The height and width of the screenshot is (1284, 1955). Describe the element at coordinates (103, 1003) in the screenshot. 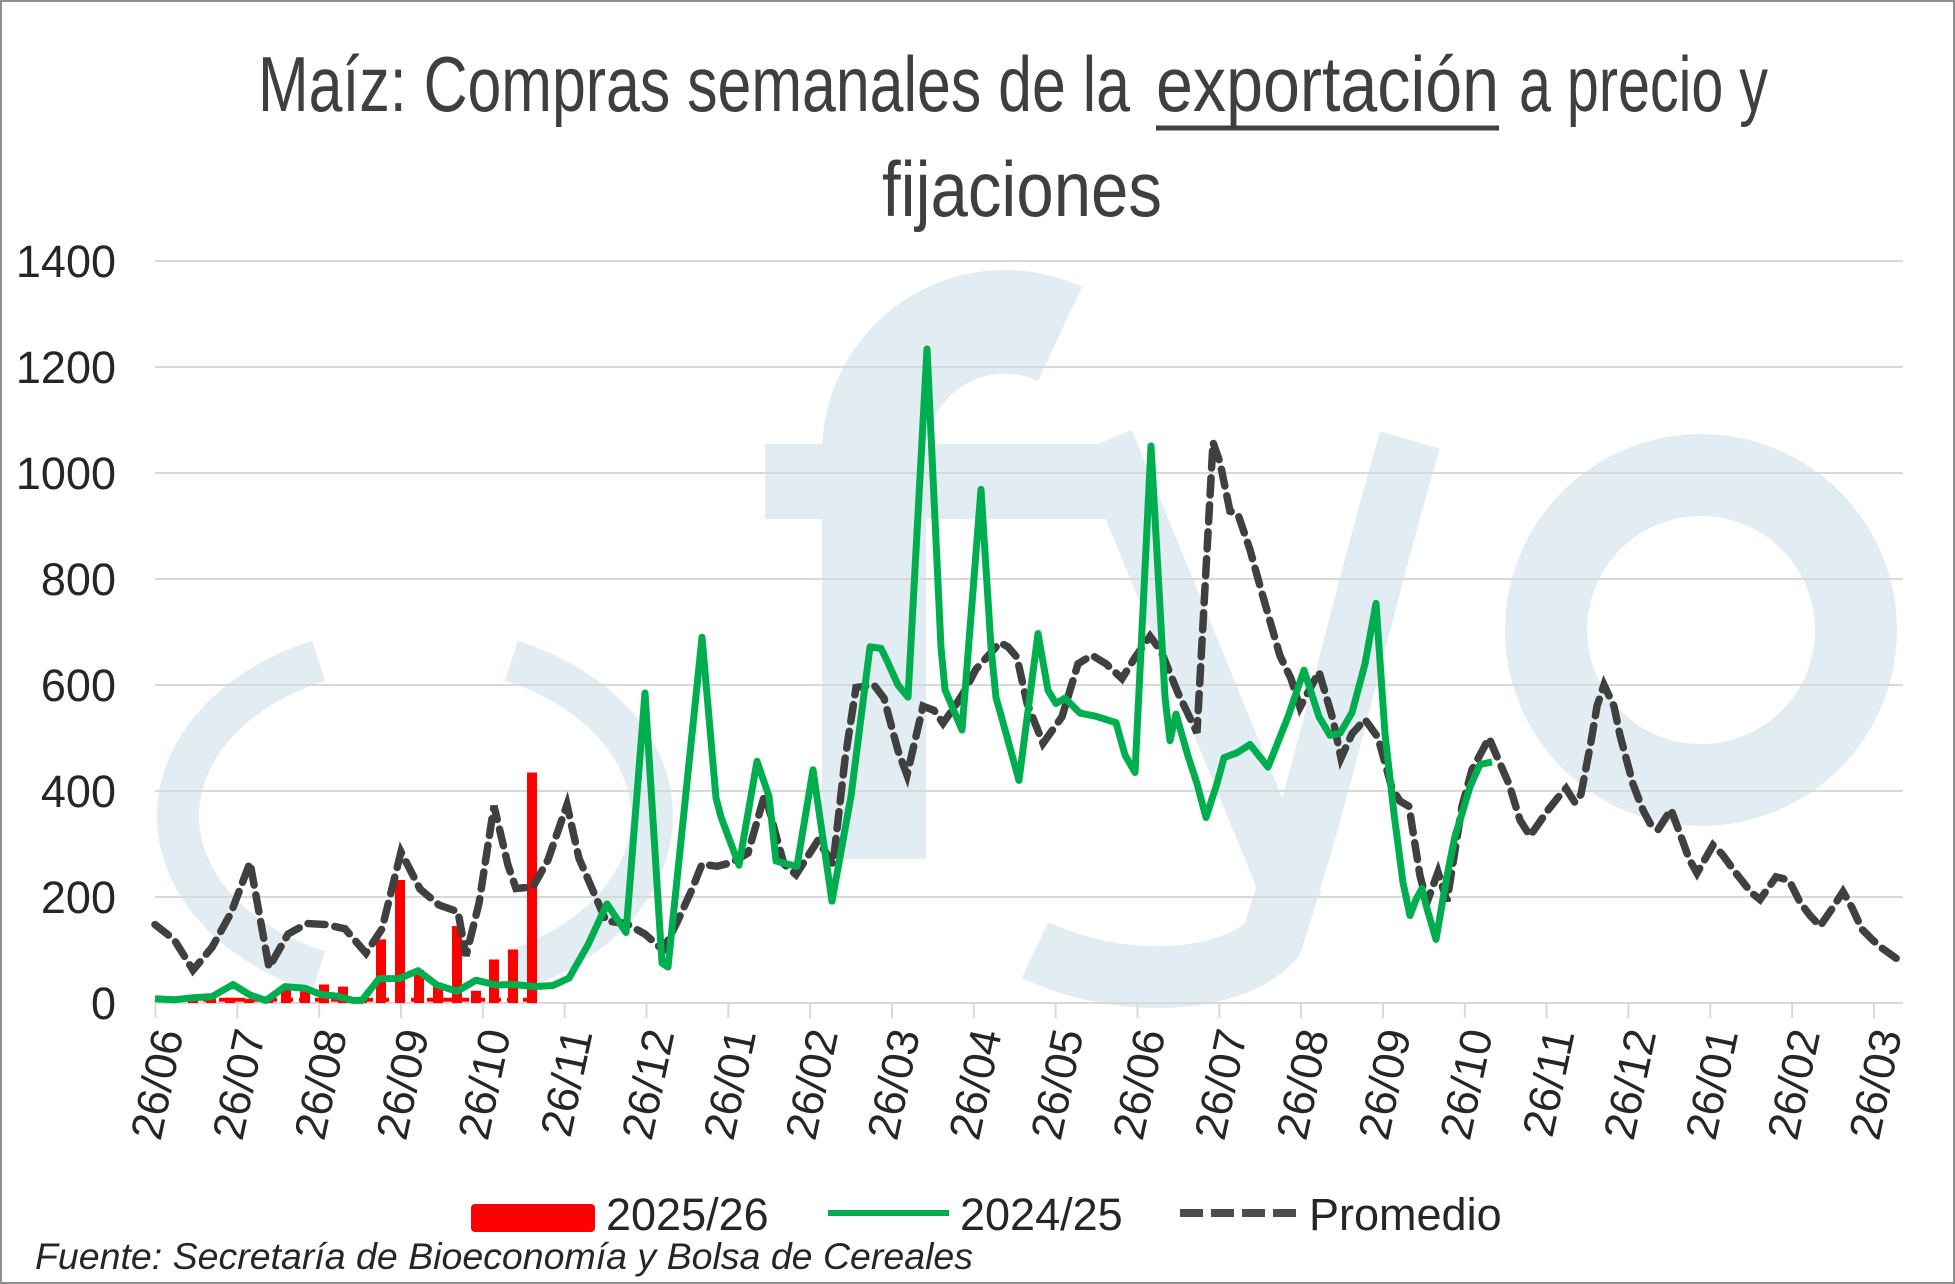

I see `svg-text: 0` at that location.